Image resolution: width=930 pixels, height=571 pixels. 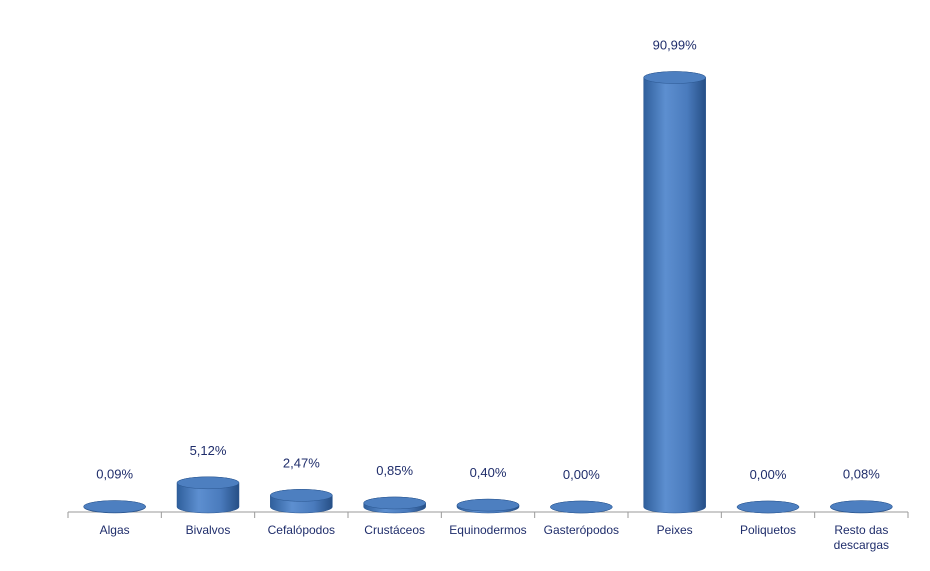 What do you see at coordinates (394, 530) in the screenshot?
I see `x-tick-label: Crustáceos` at bounding box center [394, 530].